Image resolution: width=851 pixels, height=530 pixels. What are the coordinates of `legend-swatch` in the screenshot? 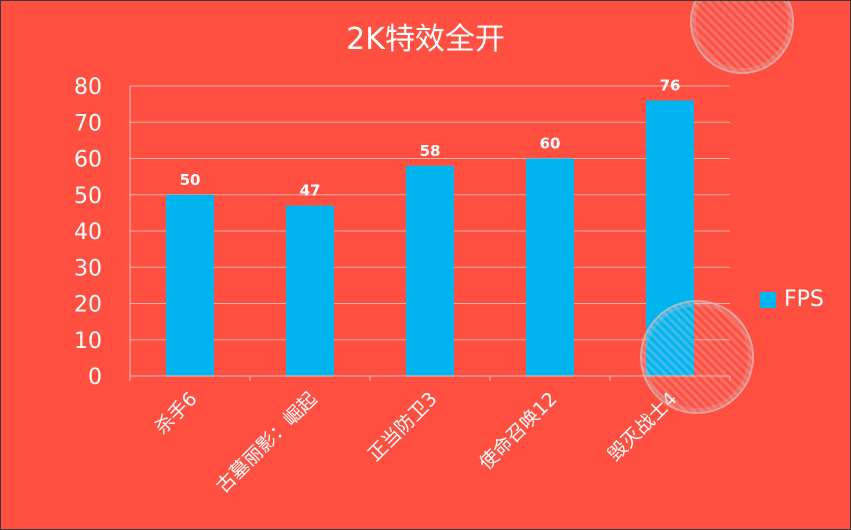 It's located at (768, 299).